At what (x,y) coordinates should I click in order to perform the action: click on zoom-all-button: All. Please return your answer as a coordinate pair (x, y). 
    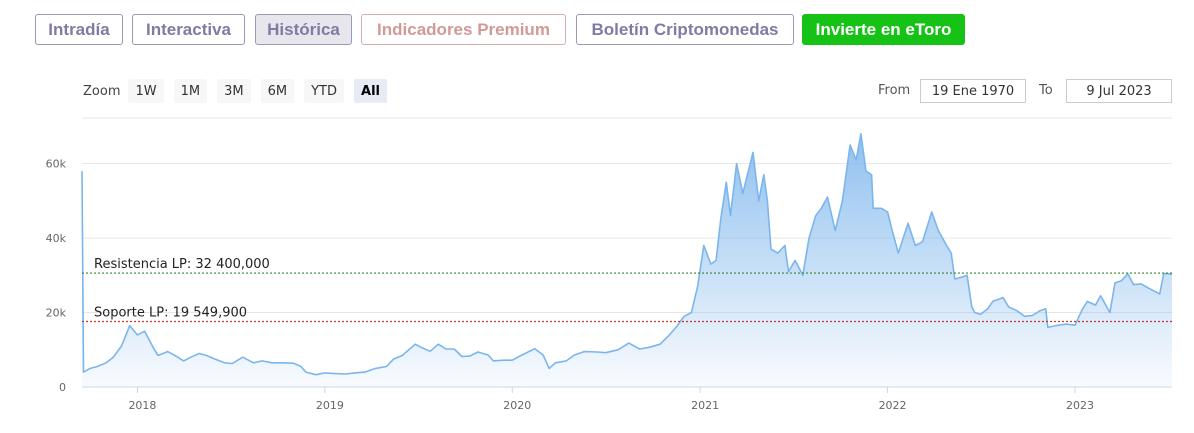
    Looking at the image, I should click on (370, 91).